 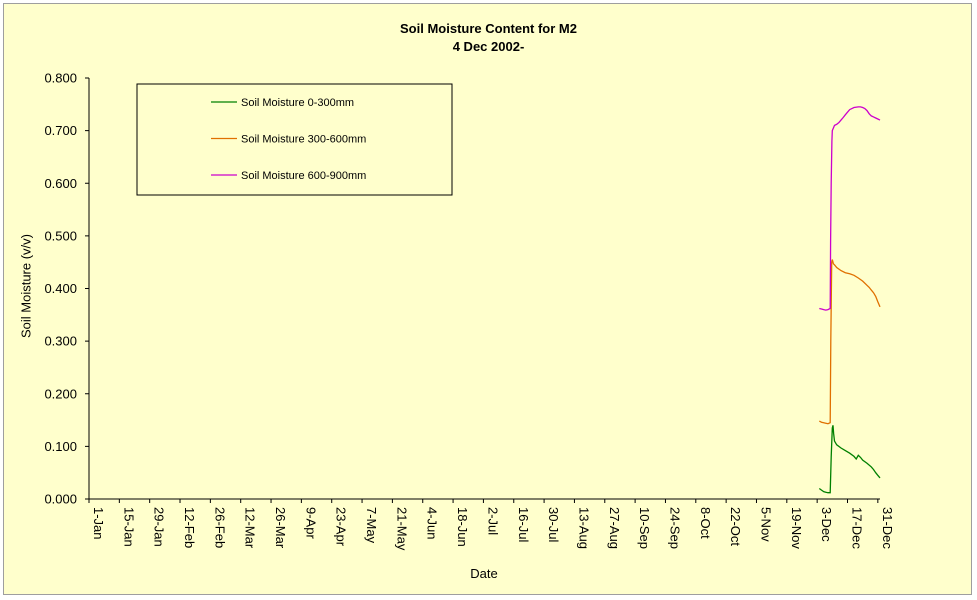 What do you see at coordinates (297, 103) in the screenshot?
I see `legend-label: Soil Moisture 0-300mm` at bounding box center [297, 103].